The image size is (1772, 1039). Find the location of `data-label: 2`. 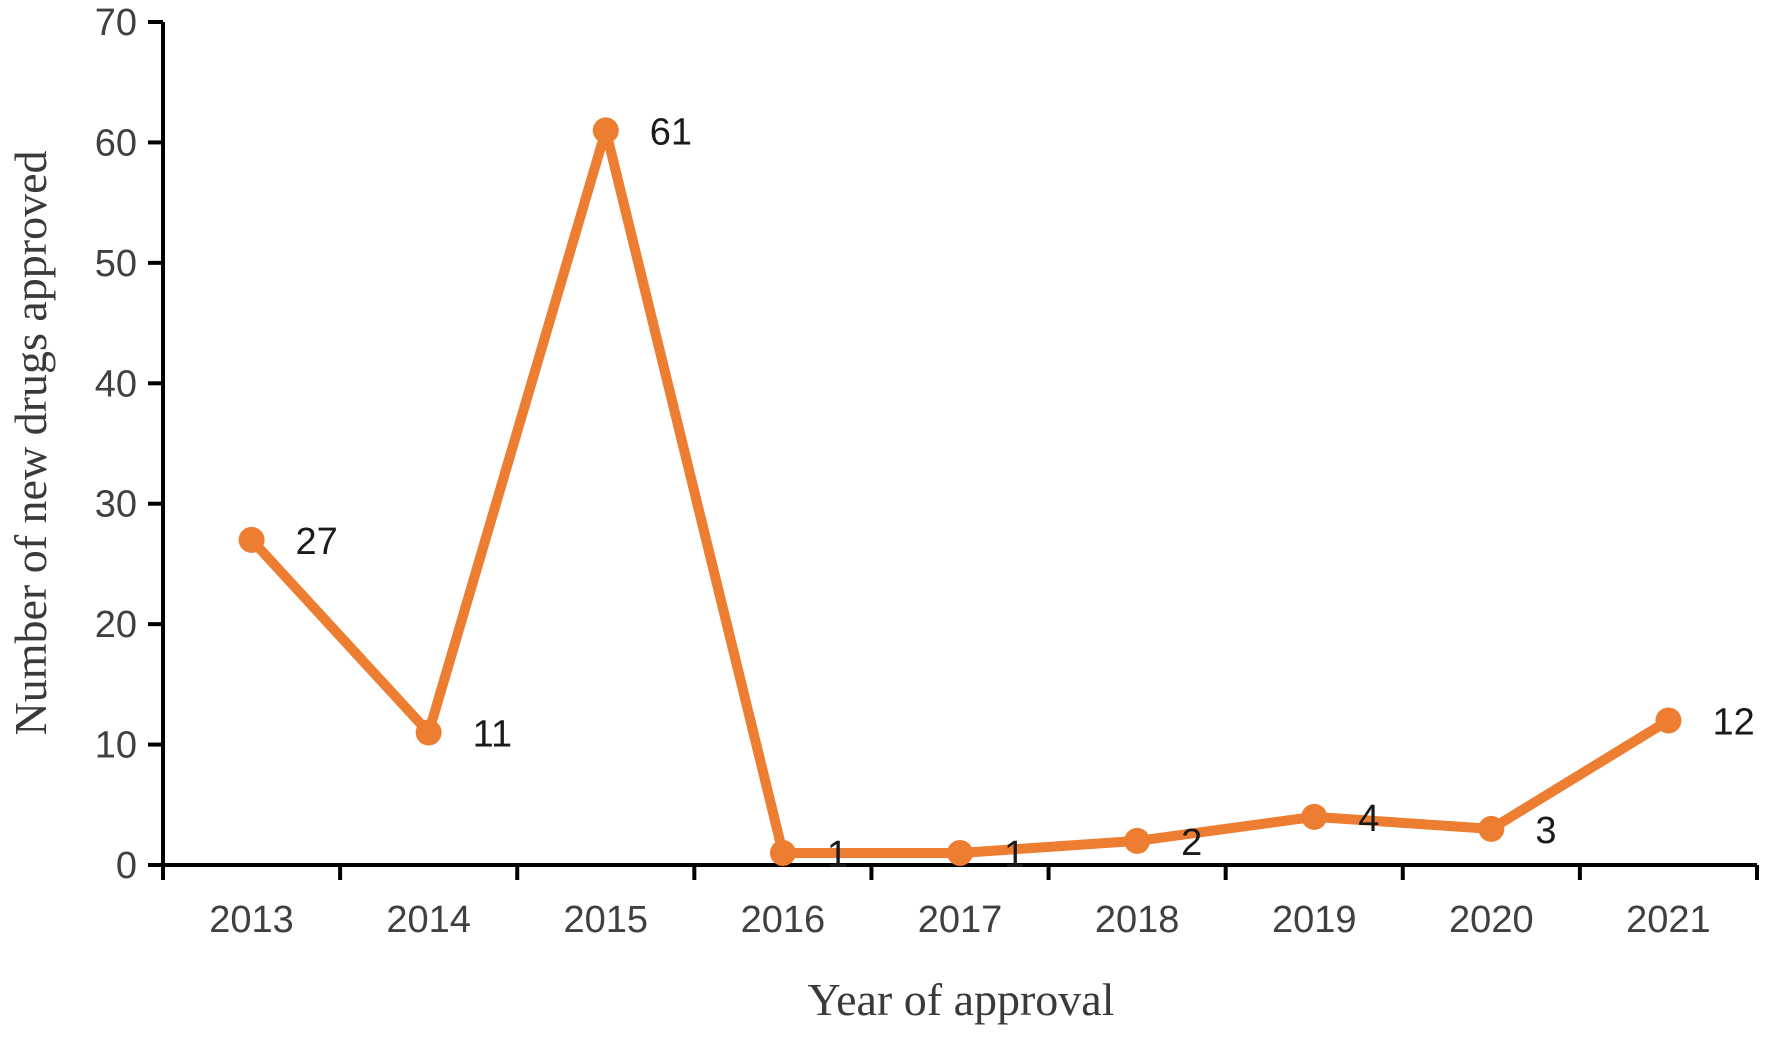

data-label: 2 is located at coordinates (1191, 843).